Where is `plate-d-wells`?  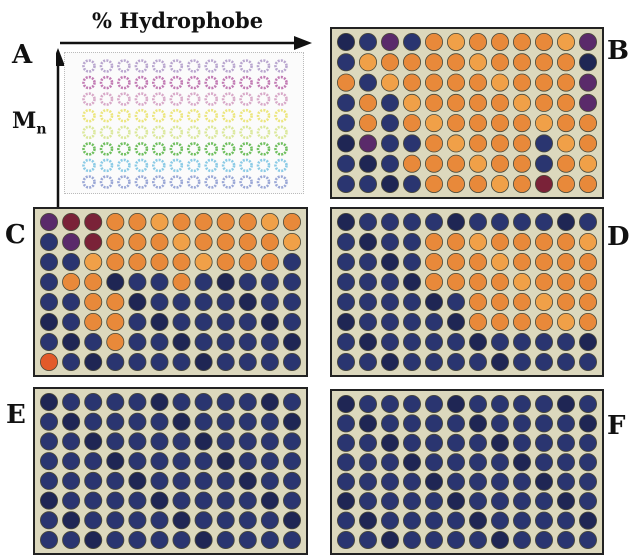 plate-d-wells is located at coordinates (466, 291).